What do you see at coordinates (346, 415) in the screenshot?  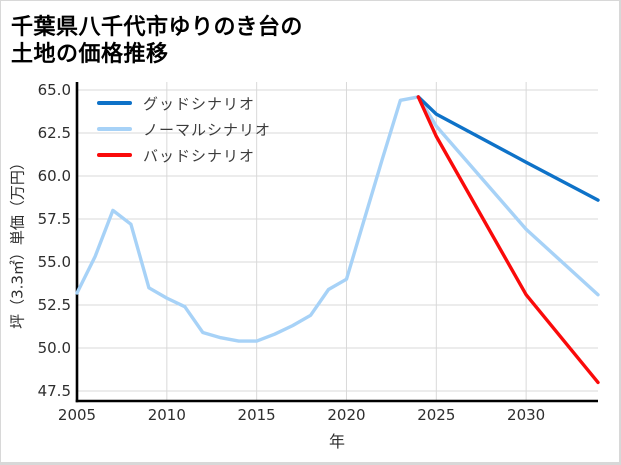 I see `x-tick-label: 2020` at bounding box center [346, 415].